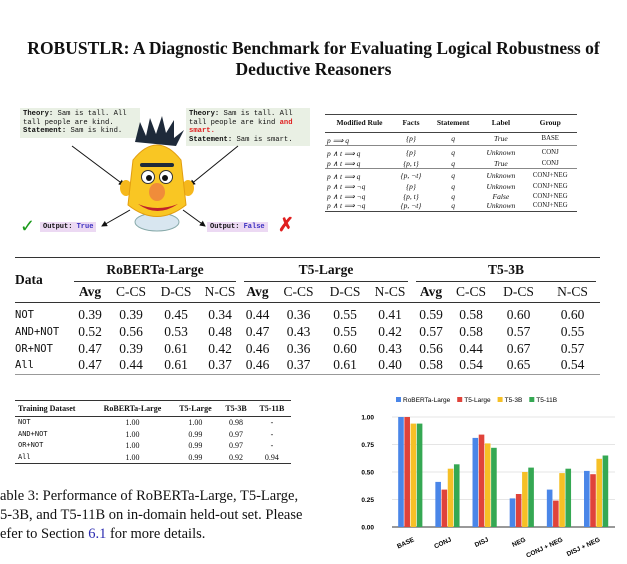  Describe the element at coordinates (367, 528) in the screenshot. I see `y-tick-label: 0.00` at that location.